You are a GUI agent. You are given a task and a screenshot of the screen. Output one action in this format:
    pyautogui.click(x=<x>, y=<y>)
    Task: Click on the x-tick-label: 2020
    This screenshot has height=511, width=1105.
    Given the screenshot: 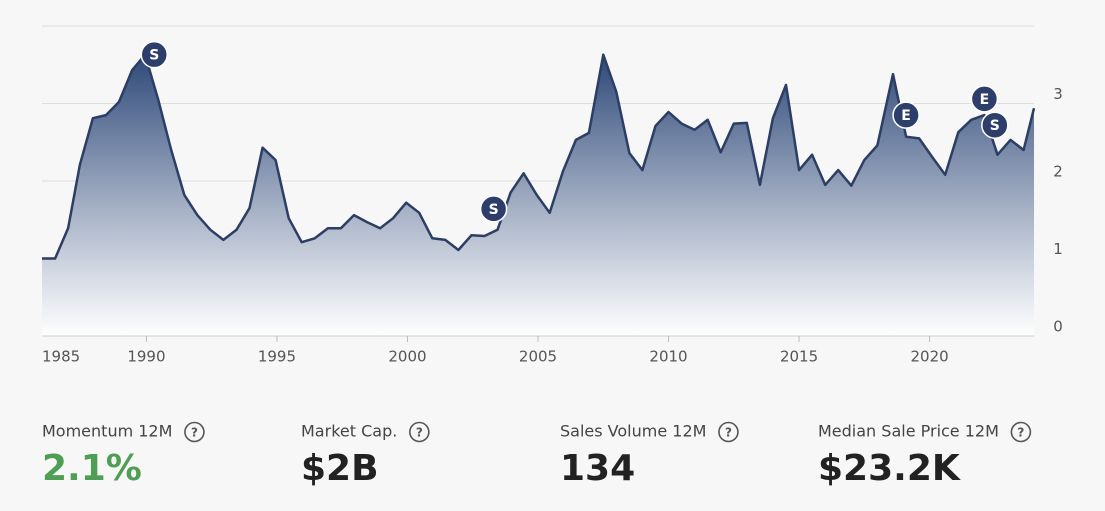 What is the action you would take?
    pyautogui.click(x=929, y=357)
    